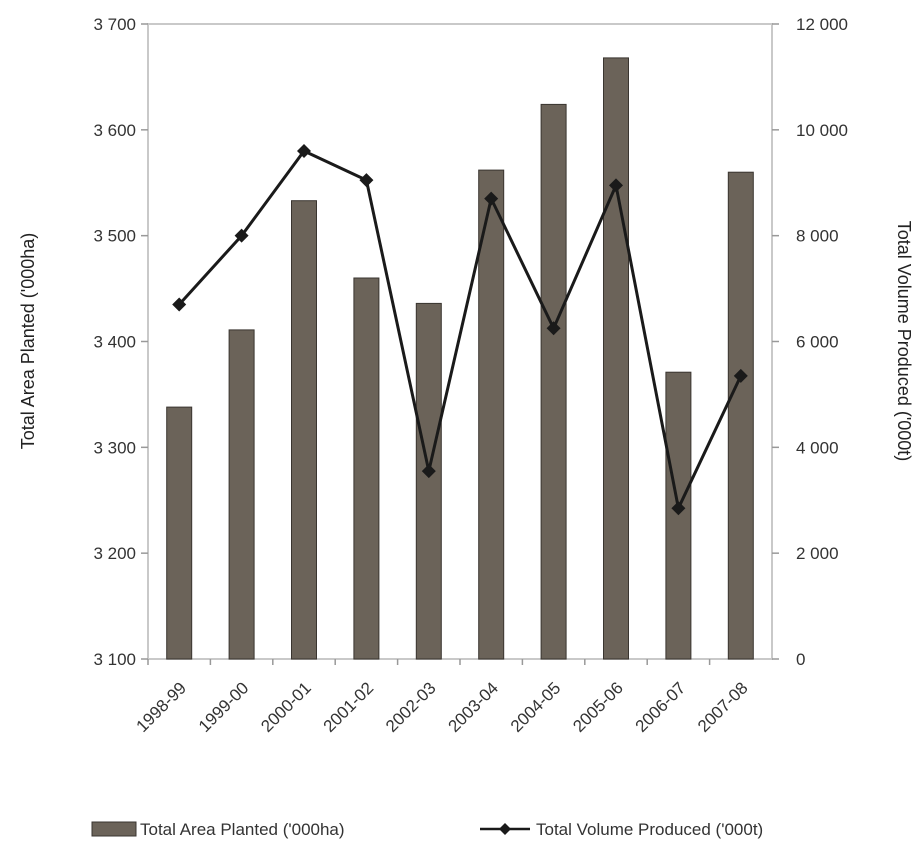 Image resolution: width=916 pixels, height=848 pixels. What do you see at coordinates (723, 707) in the screenshot?
I see `x-tick-label: 2007-08` at bounding box center [723, 707].